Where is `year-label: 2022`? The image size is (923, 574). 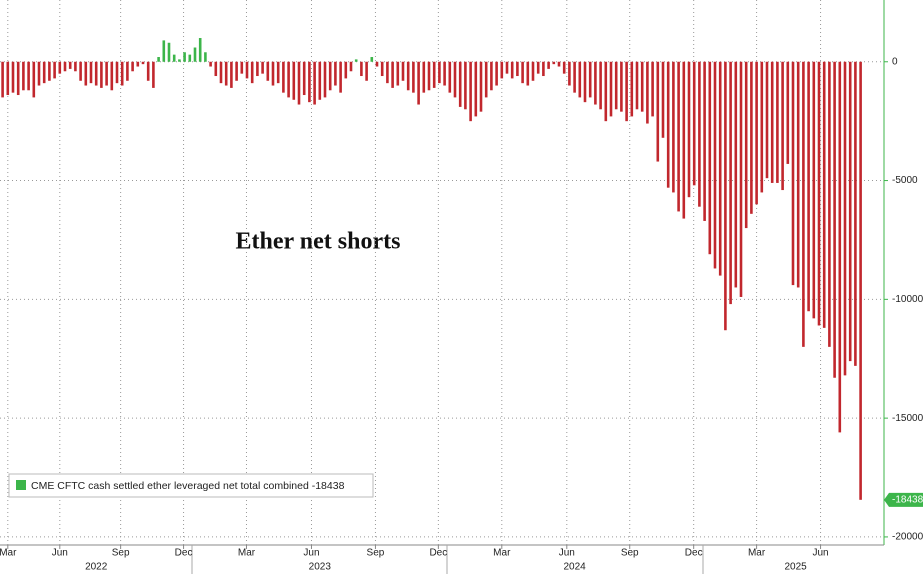
year-label: 2022 is located at coordinates (96, 567).